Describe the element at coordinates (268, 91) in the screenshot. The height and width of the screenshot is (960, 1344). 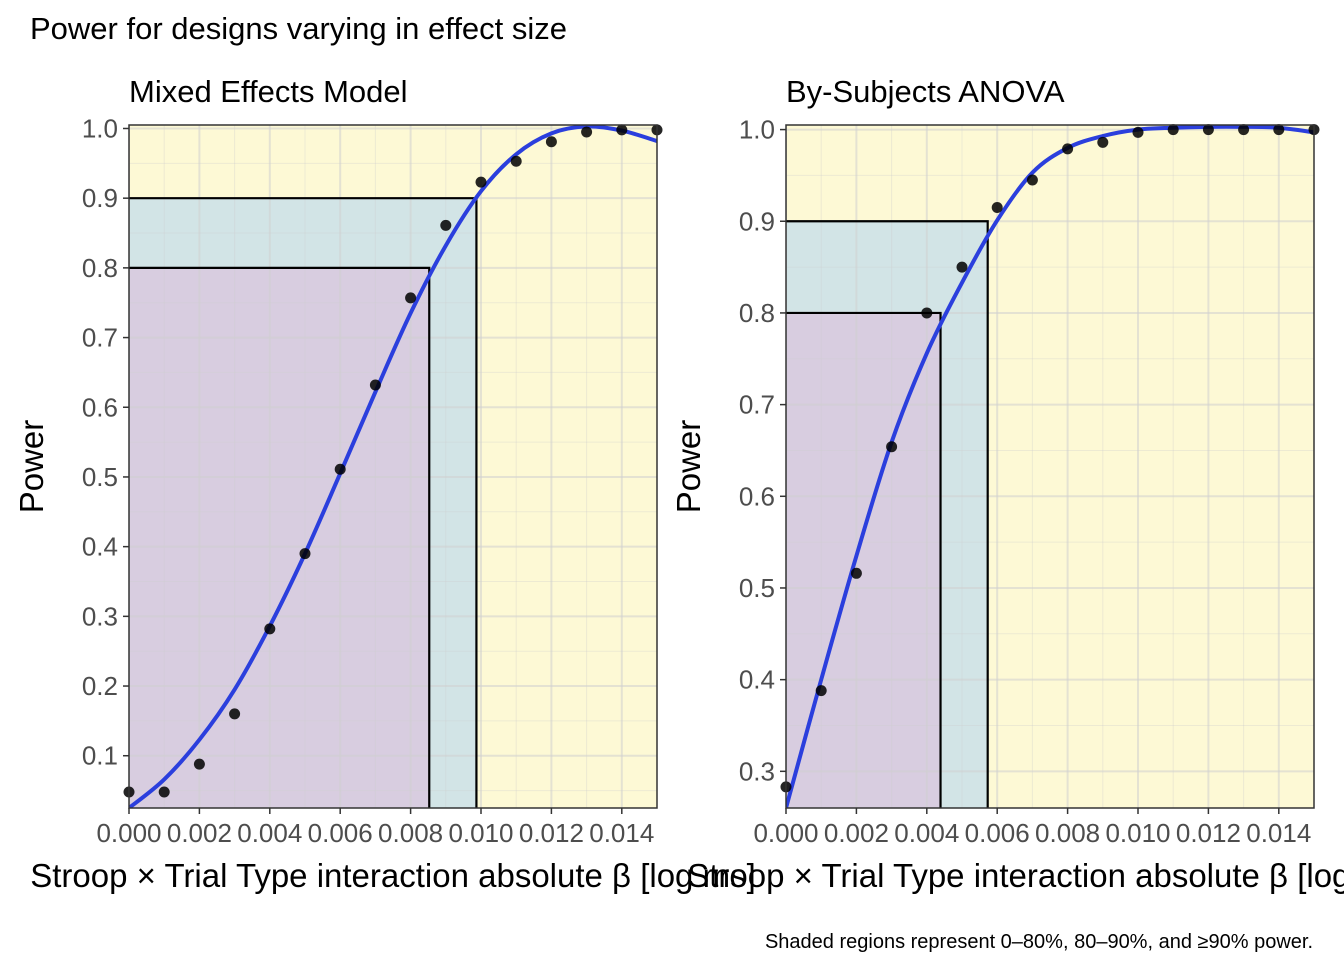
I see `panel-title: Mixed Effects Model` at that location.